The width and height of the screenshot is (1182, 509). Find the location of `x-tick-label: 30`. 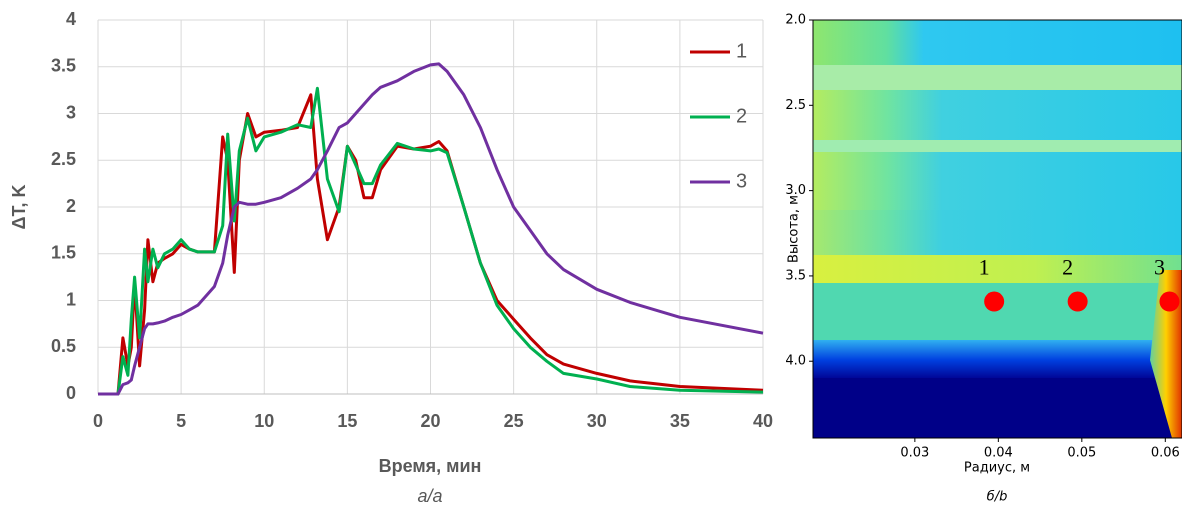

x-tick-label: 30 is located at coordinates (597, 421).